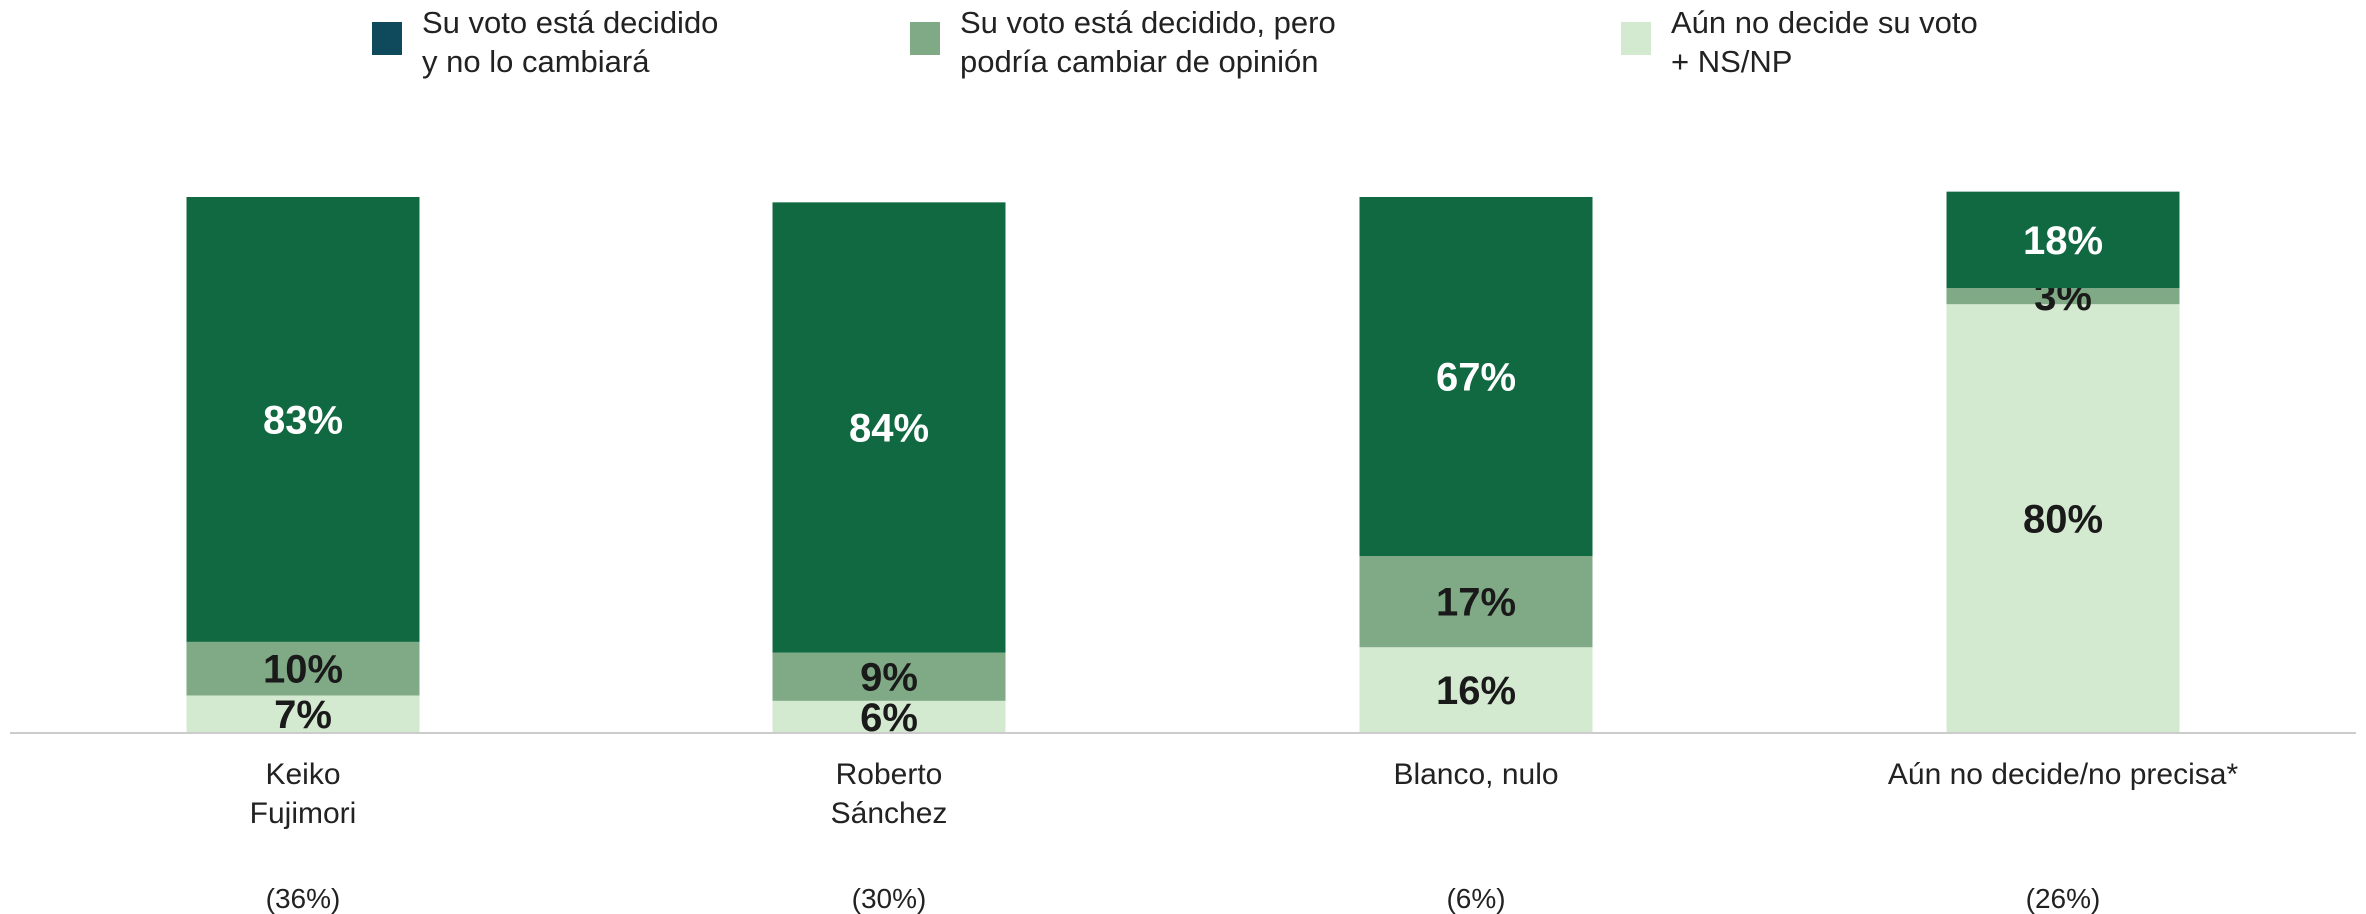 Image resolution: width=2366 pixels, height=914 pixels. Describe the element at coordinates (1475, 898) in the screenshot. I see `category-total: (6%)` at that location.